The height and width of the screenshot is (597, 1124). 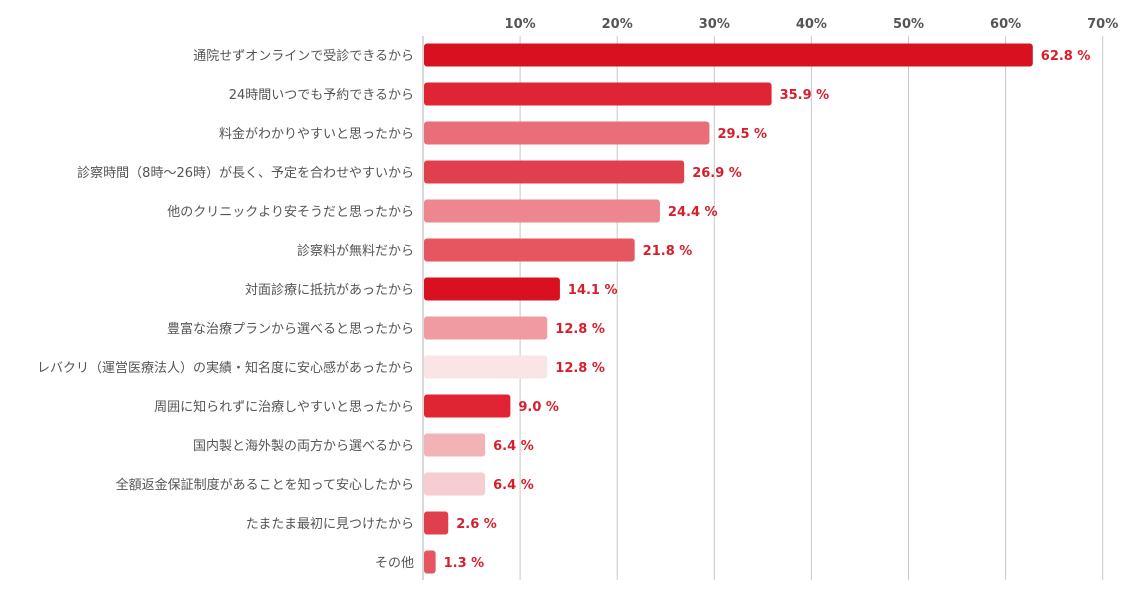 What do you see at coordinates (538, 407) in the screenshot?
I see `value-label: 9.0 %` at bounding box center [538, 407].